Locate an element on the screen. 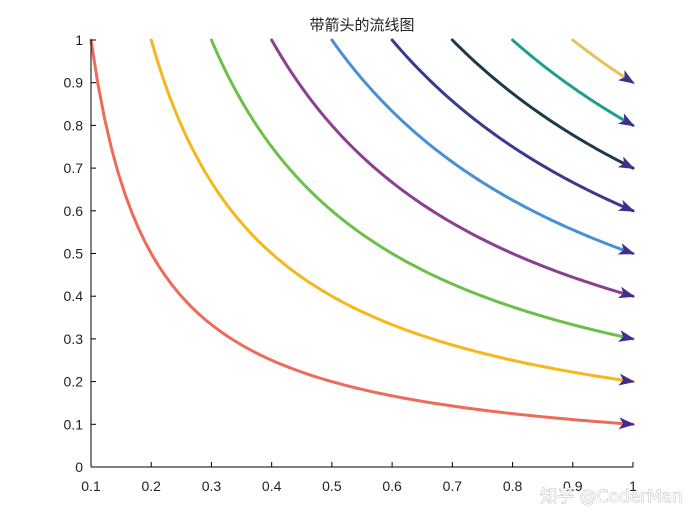 This screenshot has height=525, width=700. y-tick-label: 0.9 is located at coordinates (74, 83).